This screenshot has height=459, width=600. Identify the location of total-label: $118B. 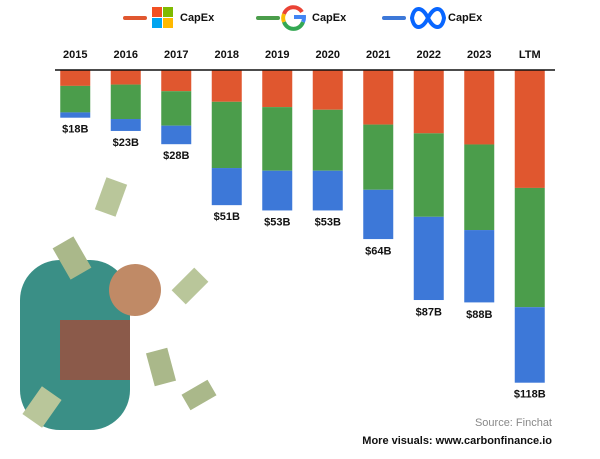
(530, 395).